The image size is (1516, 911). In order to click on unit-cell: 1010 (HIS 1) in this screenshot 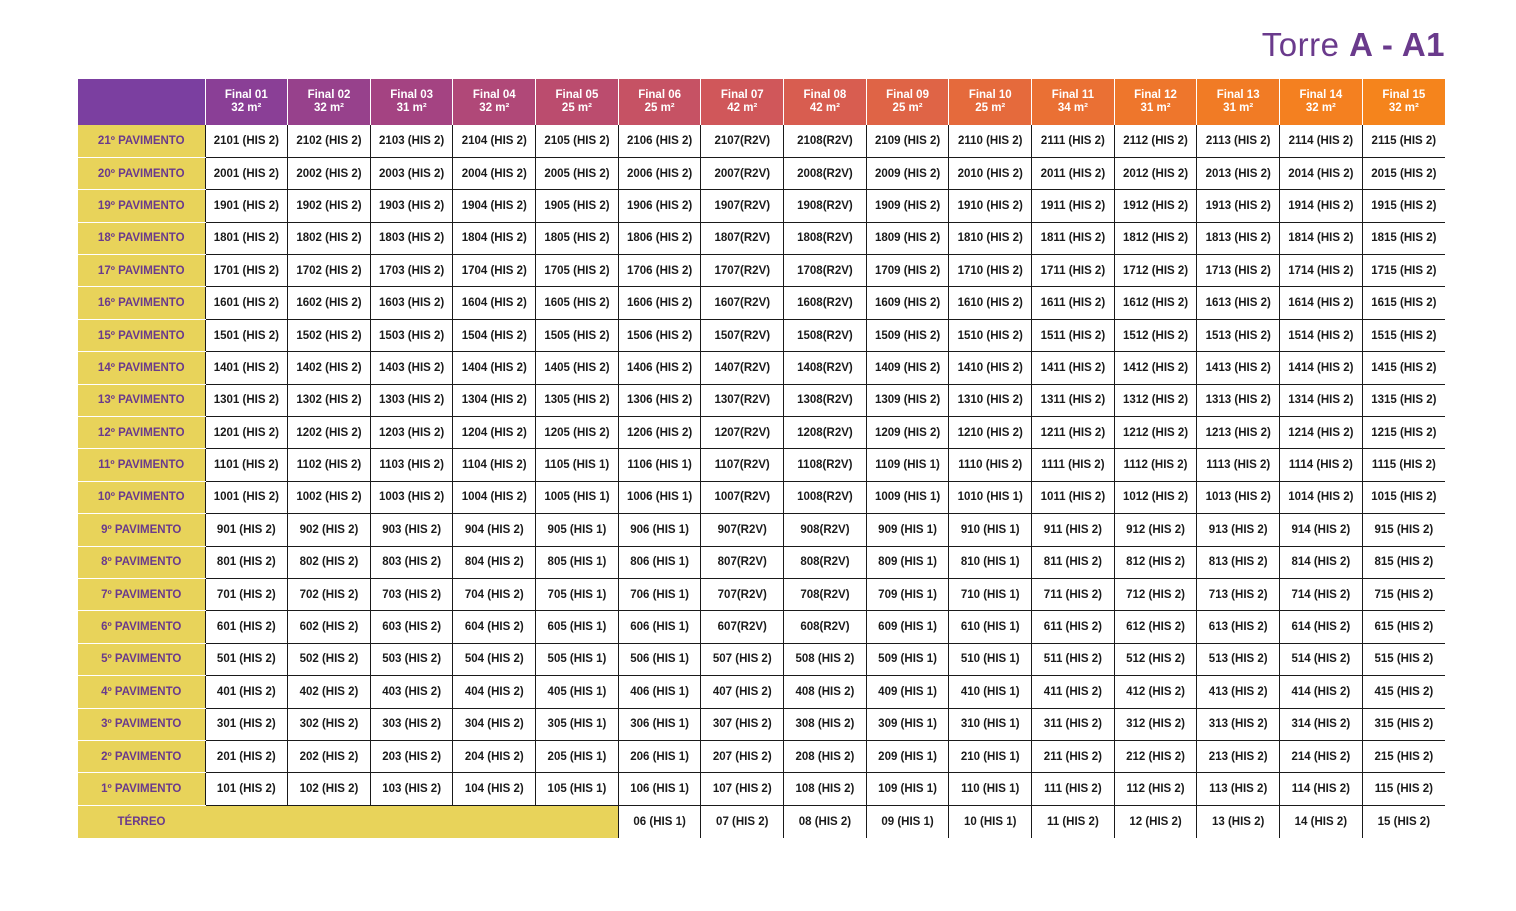, I will do `click(990, 498)`.